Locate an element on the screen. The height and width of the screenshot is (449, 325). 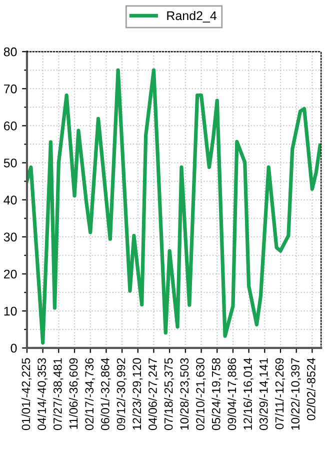
x-tick-label: 01/01/-42,225 is located at coordinates (26, 394).